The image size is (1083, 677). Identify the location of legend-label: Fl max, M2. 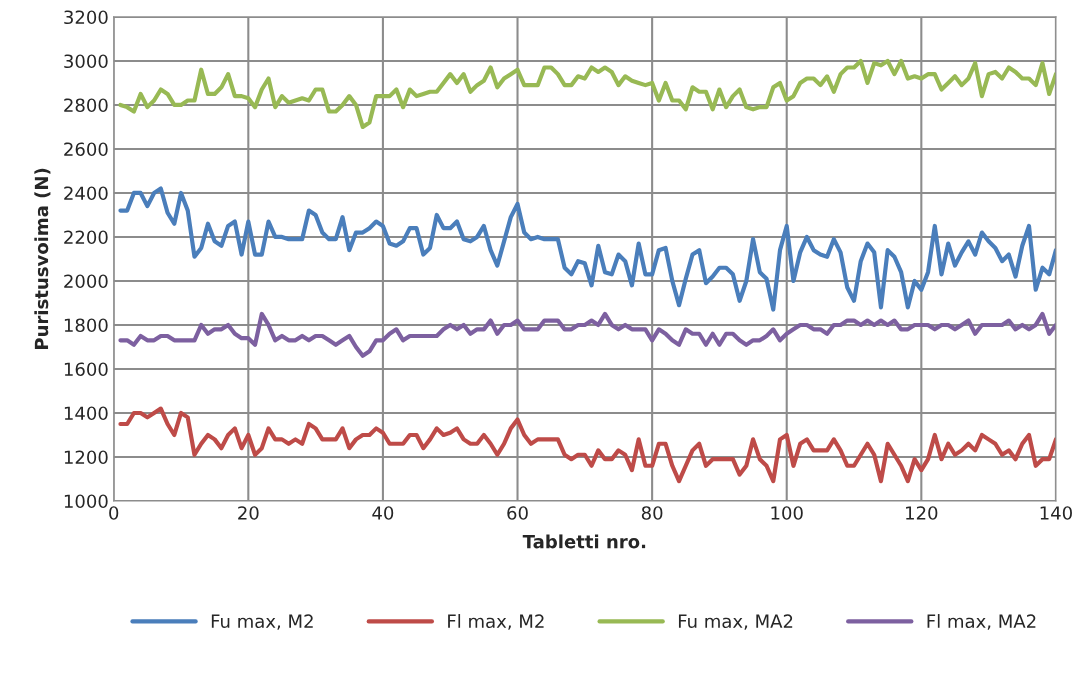
(496, 622).